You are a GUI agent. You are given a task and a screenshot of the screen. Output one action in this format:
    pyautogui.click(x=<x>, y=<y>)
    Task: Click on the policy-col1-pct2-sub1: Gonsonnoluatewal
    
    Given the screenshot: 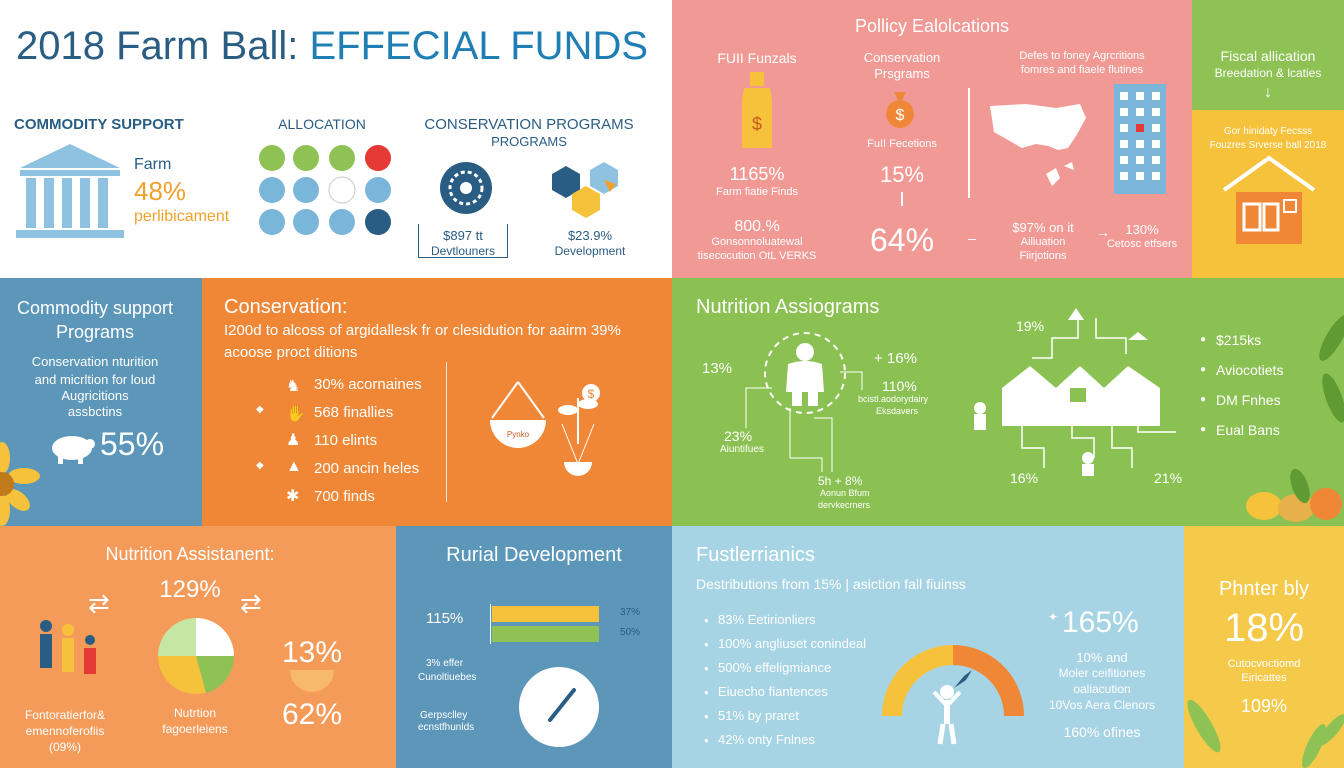 What is the action you would take?
    pyautogui.click(x=757, y=242)
    